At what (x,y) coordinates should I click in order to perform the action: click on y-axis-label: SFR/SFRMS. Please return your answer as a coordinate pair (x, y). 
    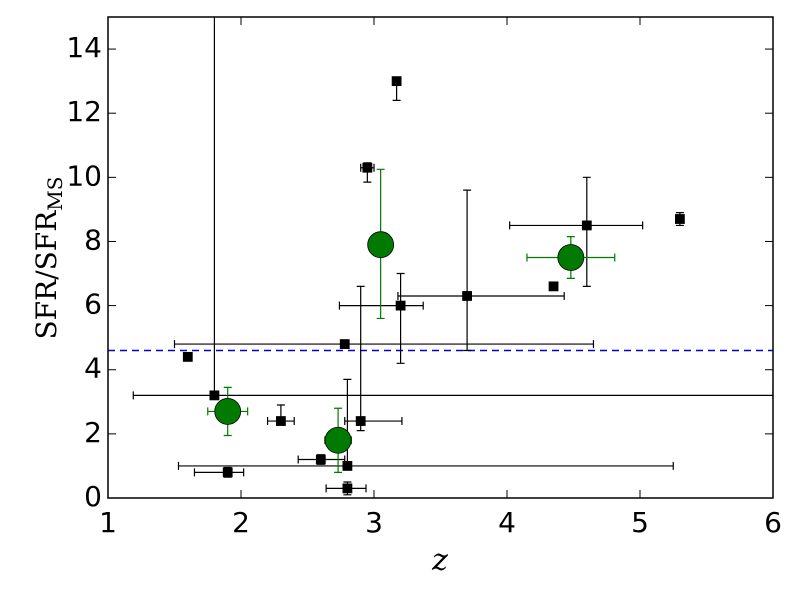
    Looking at the image, I should click on (48, 257).